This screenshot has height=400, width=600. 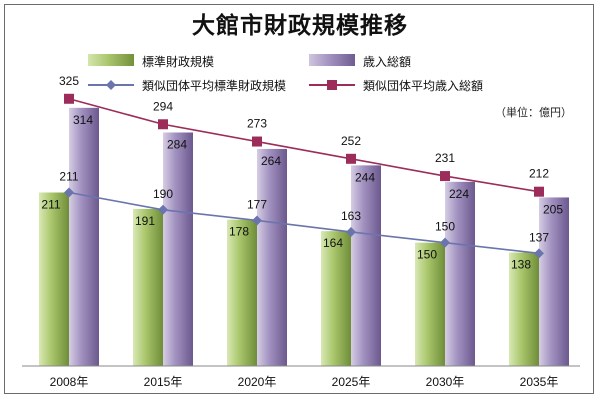 I want to click on chart-title: 大館市財政規模推移, so click(x=300, y=26).